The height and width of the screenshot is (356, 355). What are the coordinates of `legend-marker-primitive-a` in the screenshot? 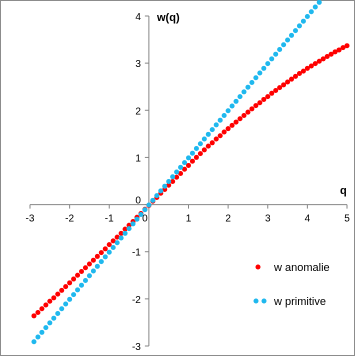 It's located at (256, 301).